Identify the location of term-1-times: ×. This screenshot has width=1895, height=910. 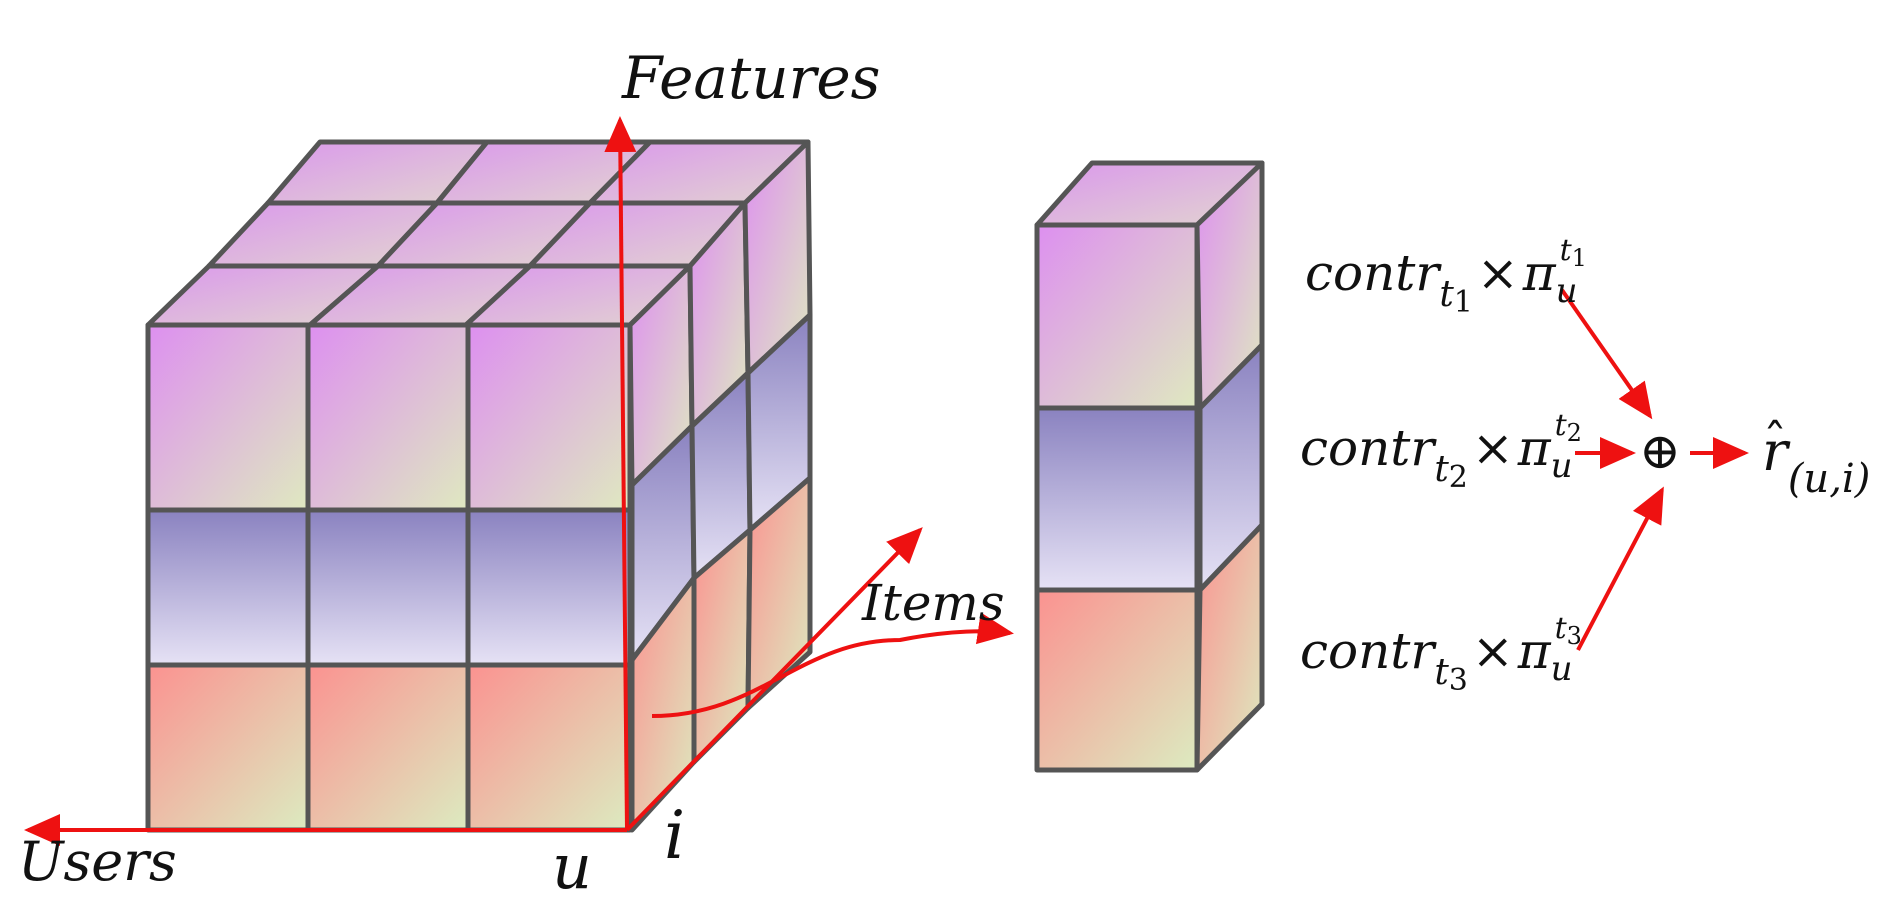
(1498, 273).